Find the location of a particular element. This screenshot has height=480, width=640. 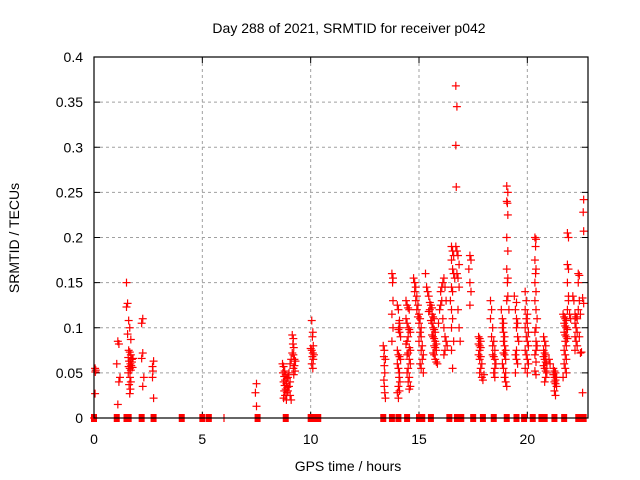

x-tick-label: 15 is located at coordinates (419, 439).